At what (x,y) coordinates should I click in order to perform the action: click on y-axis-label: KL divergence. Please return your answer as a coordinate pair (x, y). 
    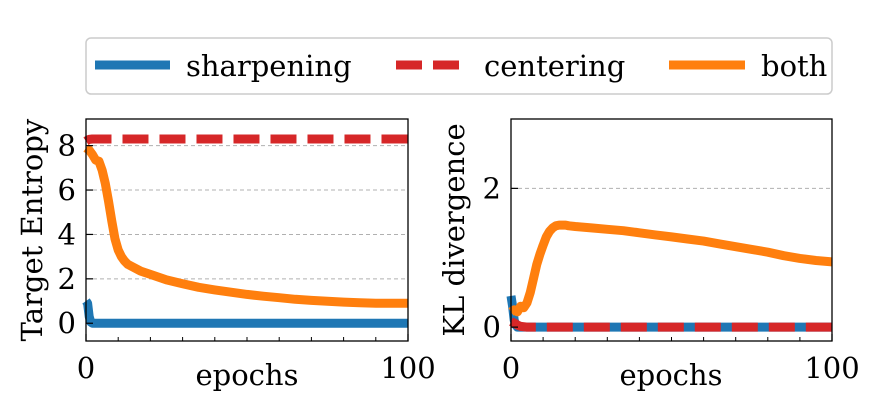
    Looking at the image, I should click on (454, 229).